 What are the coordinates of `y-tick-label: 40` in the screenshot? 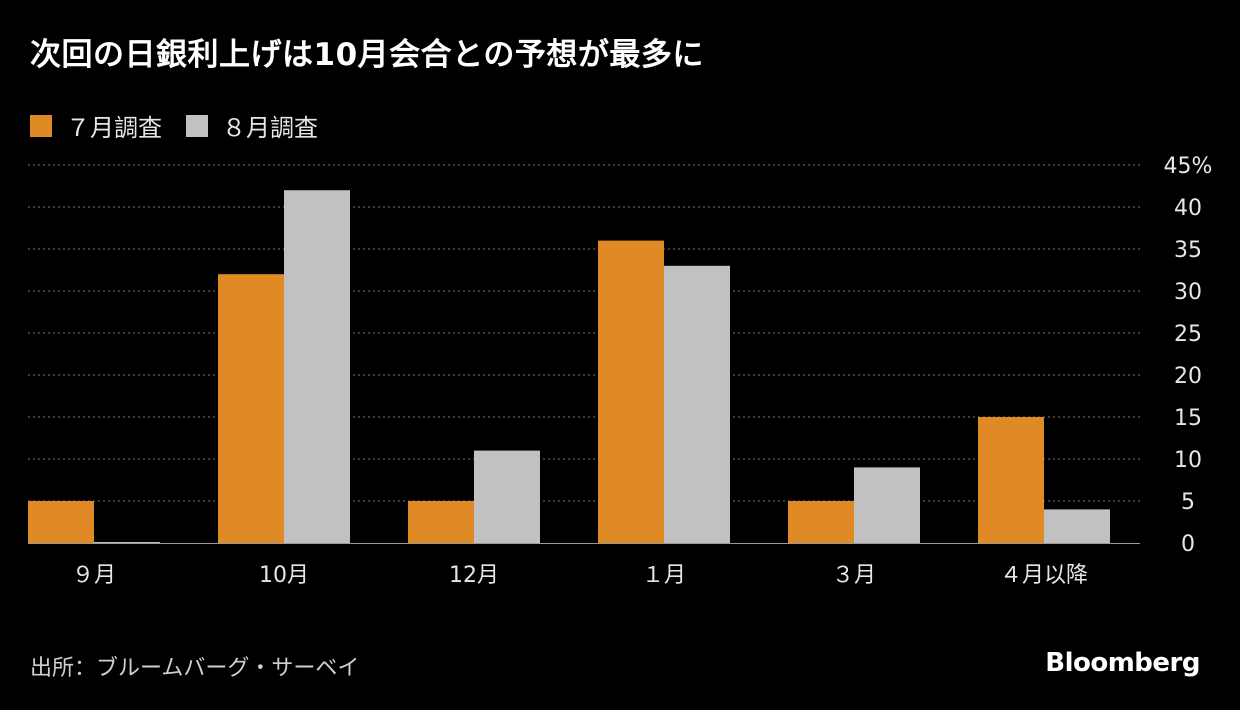 It's located at (1188, 208).